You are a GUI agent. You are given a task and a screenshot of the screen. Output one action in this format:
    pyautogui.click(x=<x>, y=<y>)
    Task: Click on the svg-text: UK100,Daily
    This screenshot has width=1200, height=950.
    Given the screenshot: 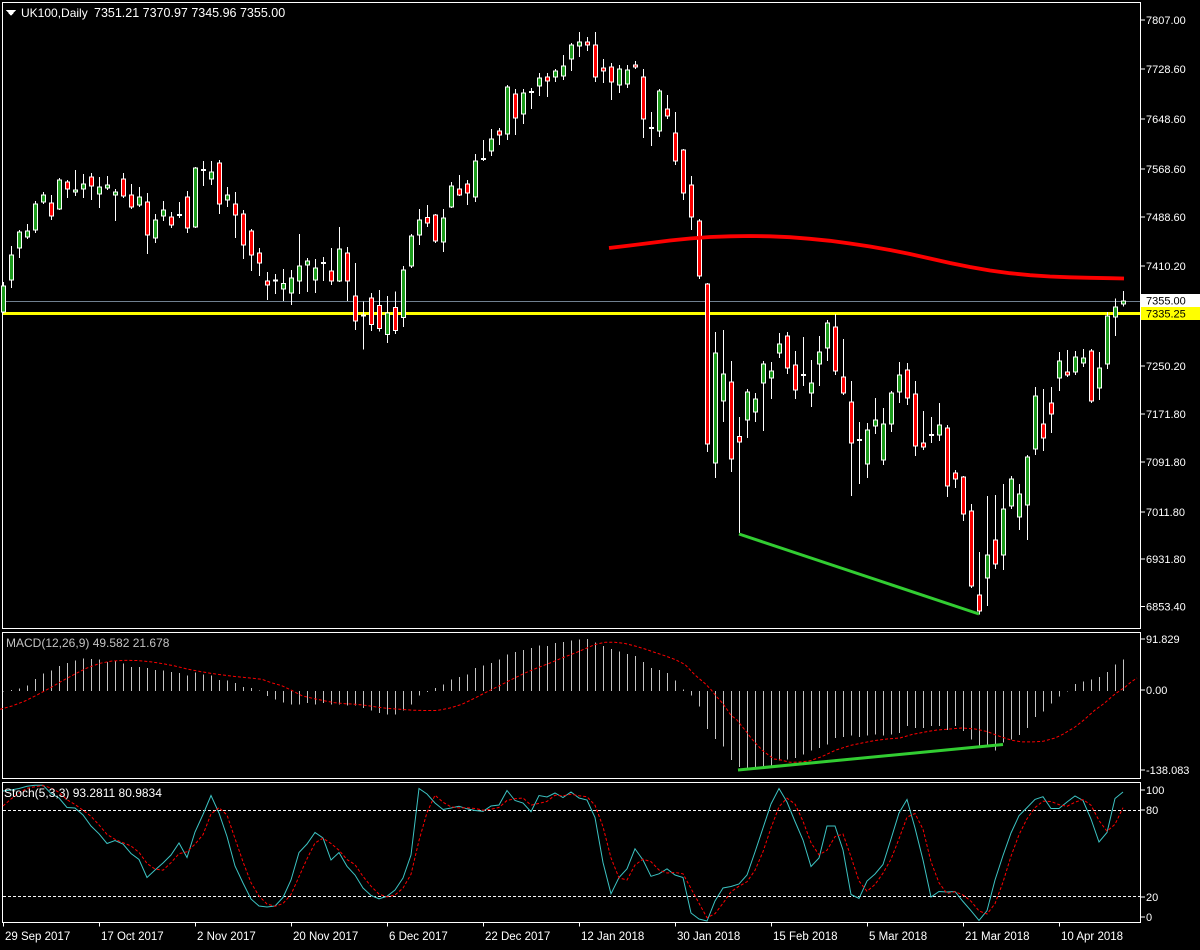 What is the action you would take?
    pyautogui.click(x=54, y=13)
    